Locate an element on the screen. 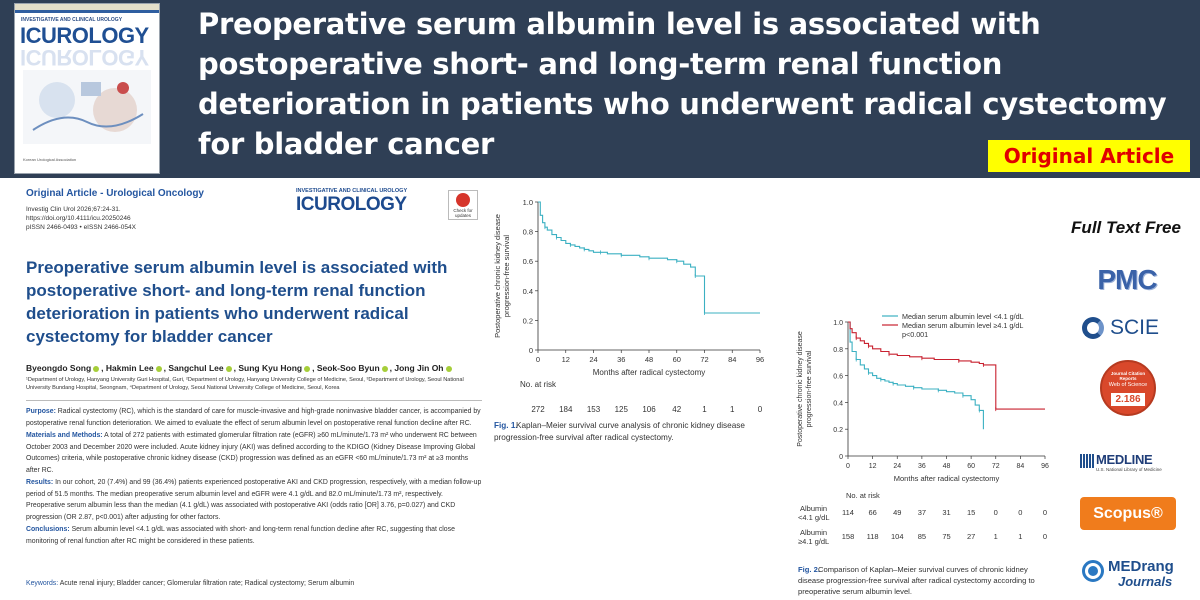  author-name: Jong Jin Oh is located at coordinates (419, 368).